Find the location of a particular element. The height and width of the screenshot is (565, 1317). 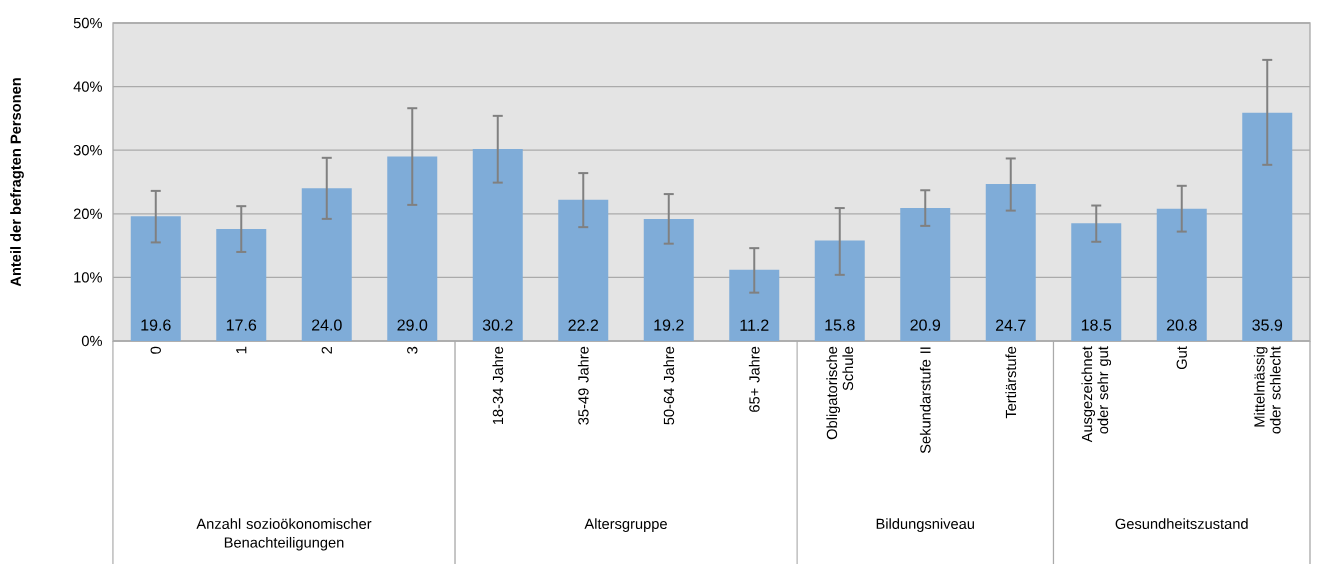

data-label: 19.6 is located at coordinates (156, 325).